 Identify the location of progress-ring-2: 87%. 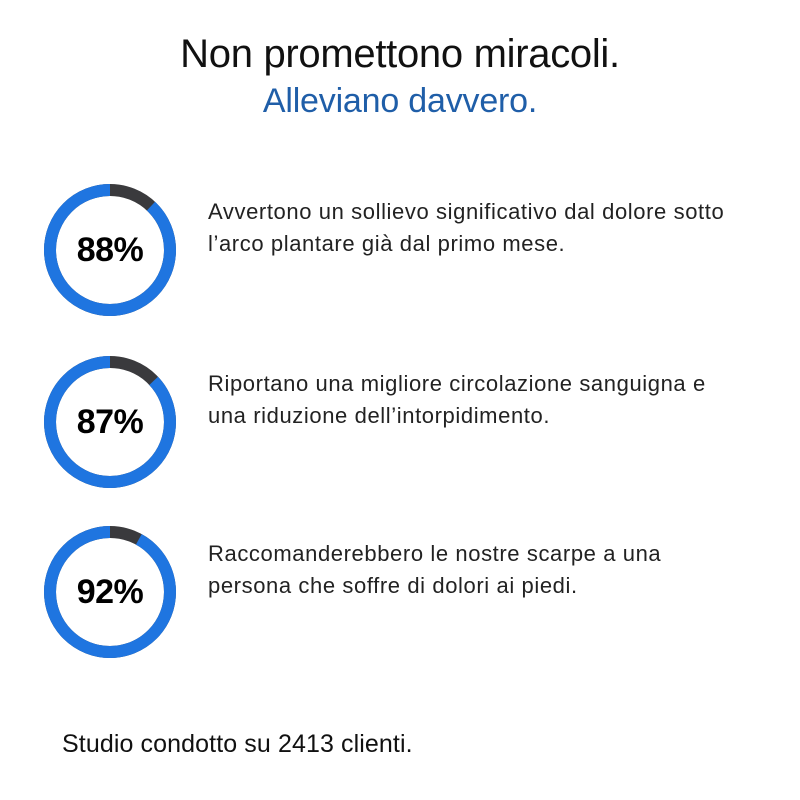
(110, 422).